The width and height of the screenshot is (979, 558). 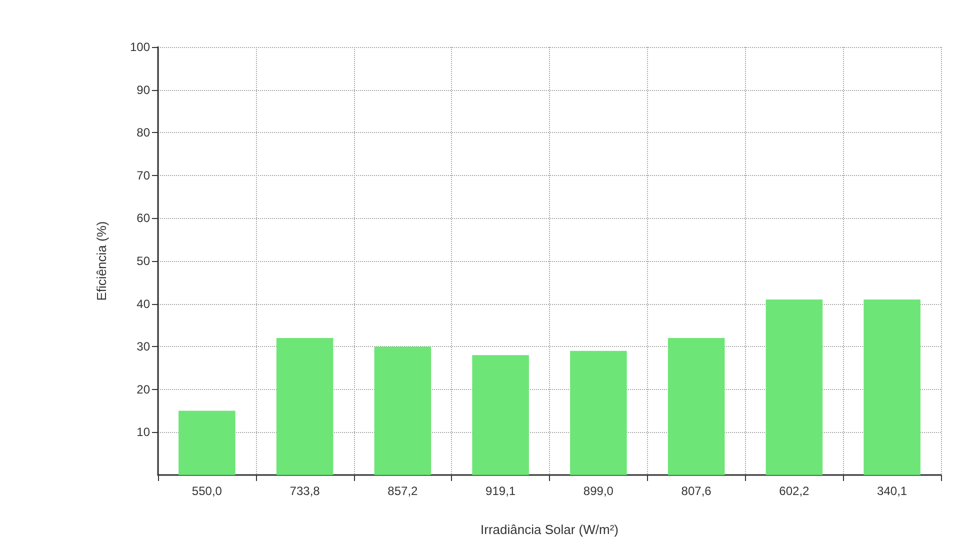 What do you see at coordinates (403, 491) in the screenshot?
I see `x-tick-label: 857,2` at bounding box center [403, 491].